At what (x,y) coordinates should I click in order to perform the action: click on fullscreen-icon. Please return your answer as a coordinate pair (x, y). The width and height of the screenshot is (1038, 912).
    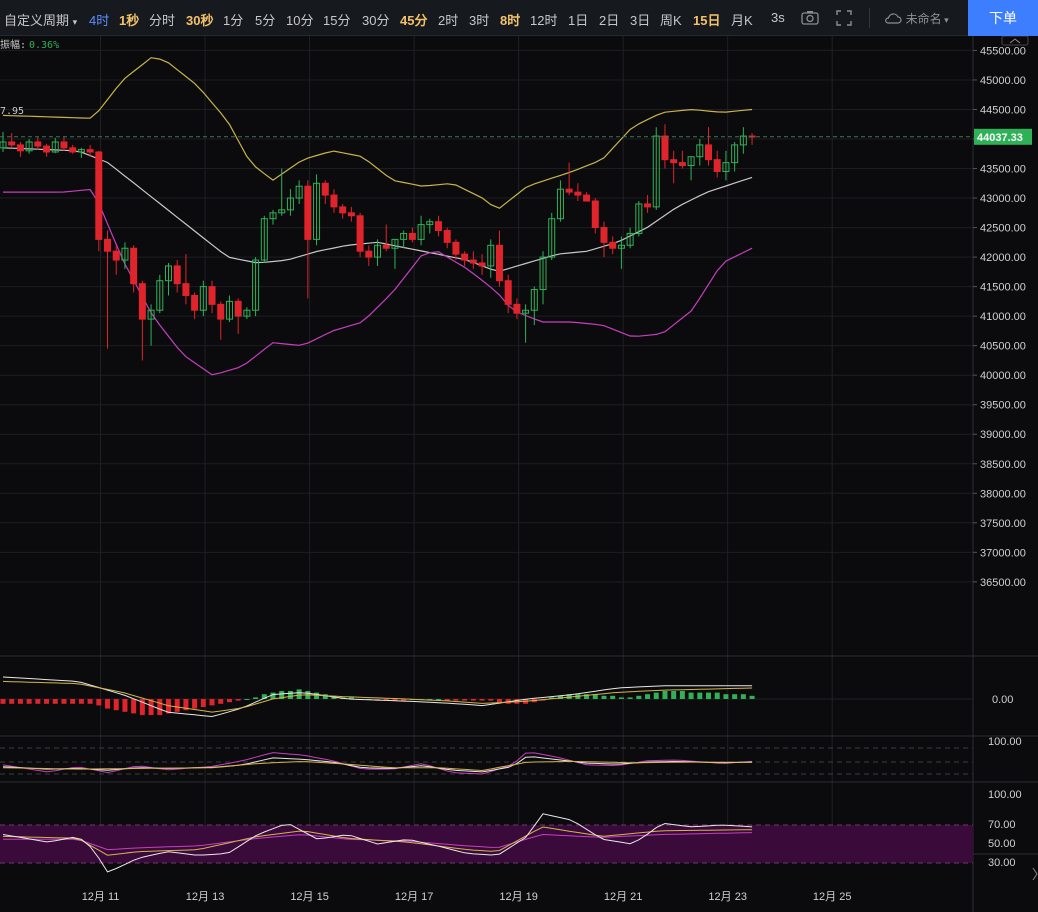
    Looking at the image, I should click on (844, 18).